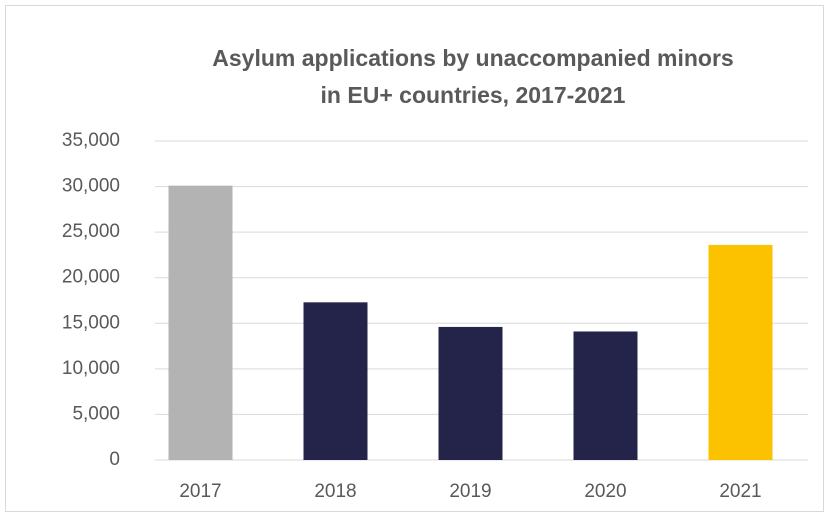 Image resolution: width=829 pixels, height=517 pixels. I want to click on x-tick-label: 2018, so click(335, 491).